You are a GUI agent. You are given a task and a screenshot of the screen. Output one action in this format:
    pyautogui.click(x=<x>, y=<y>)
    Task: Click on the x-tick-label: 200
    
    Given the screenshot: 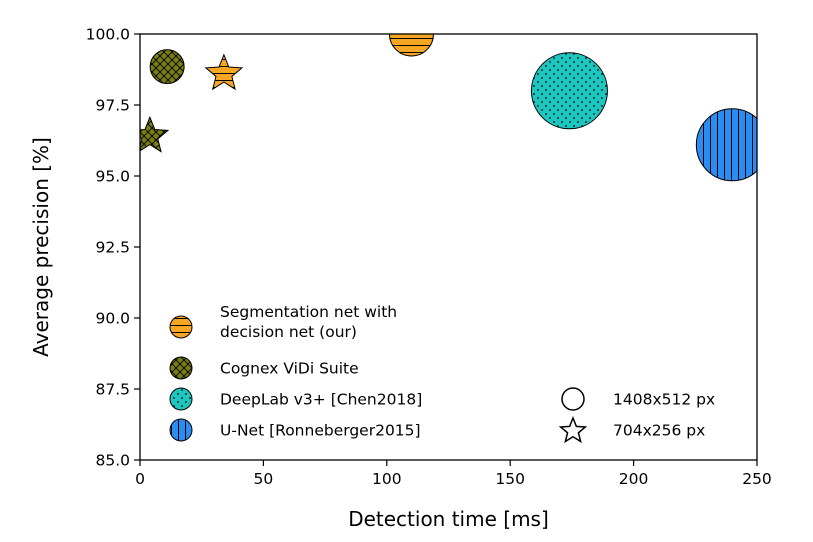 What is the action you would take?
    pyautogui.click(x=634, y=479)
    